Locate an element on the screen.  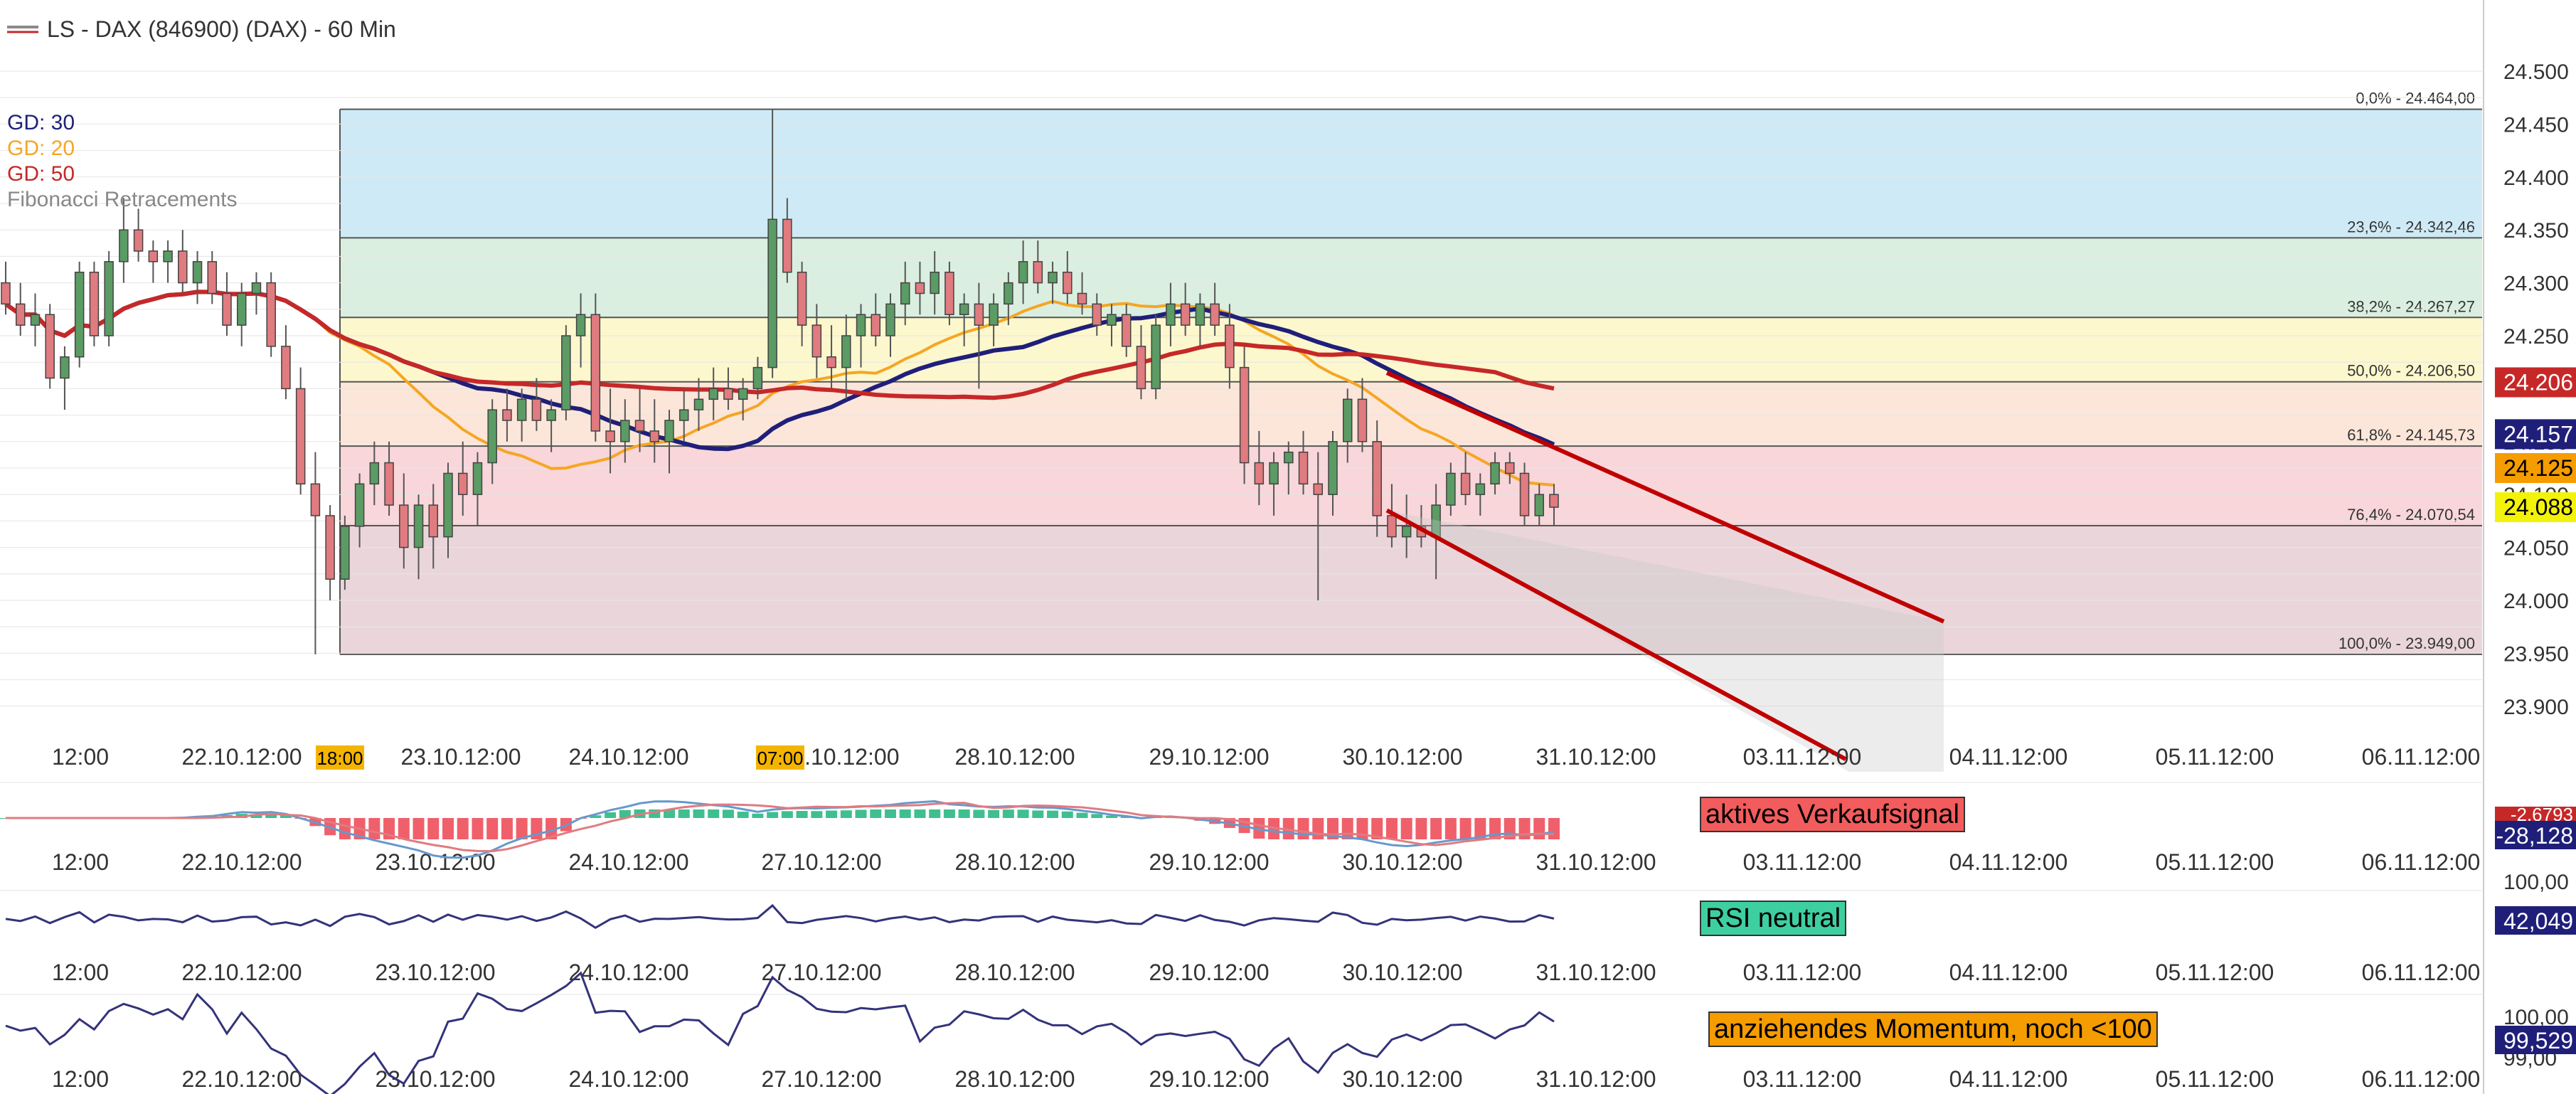
macd-panel: 50,00-2,6793-28,128 is located at coordinates (1288, 820).